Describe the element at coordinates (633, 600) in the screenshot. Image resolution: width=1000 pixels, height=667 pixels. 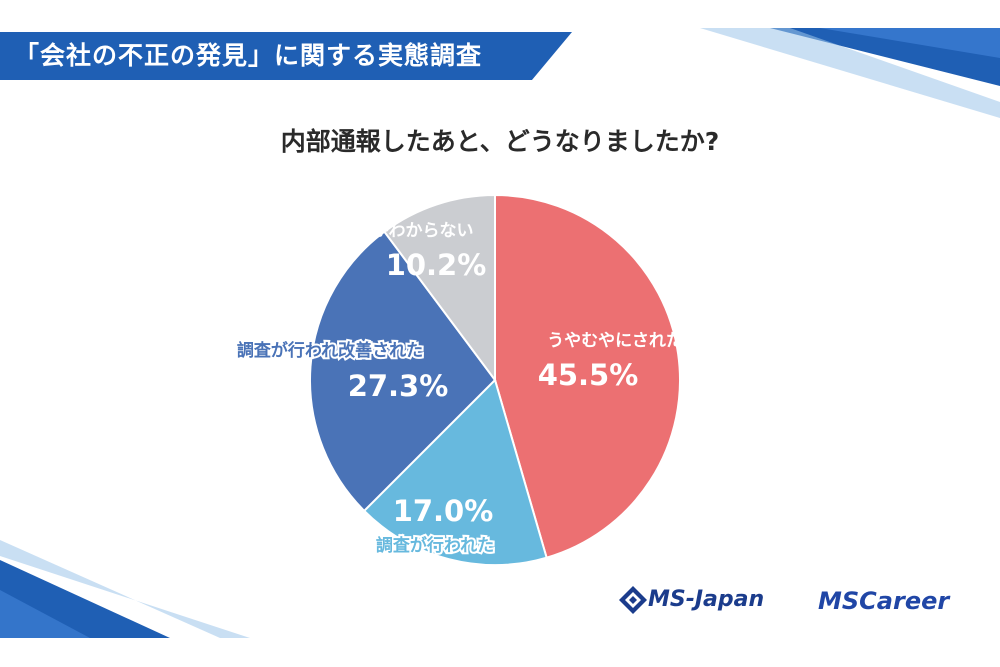
I see `ms-japan-logo-icon` at that location.